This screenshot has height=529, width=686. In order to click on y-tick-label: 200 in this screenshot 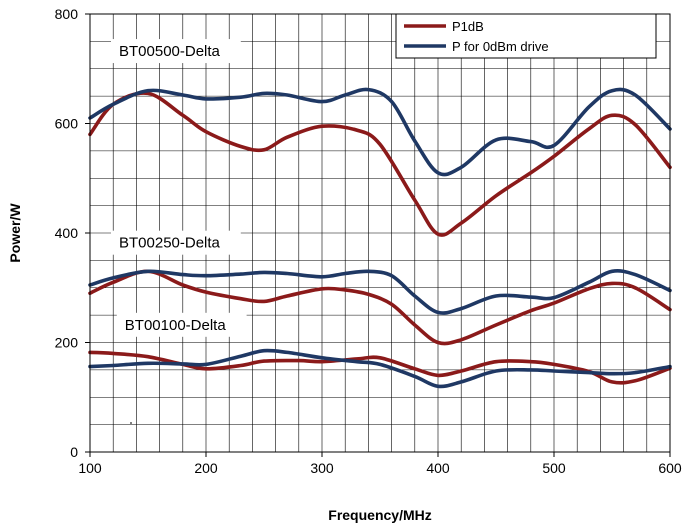, I will do `click(67, 343)`.